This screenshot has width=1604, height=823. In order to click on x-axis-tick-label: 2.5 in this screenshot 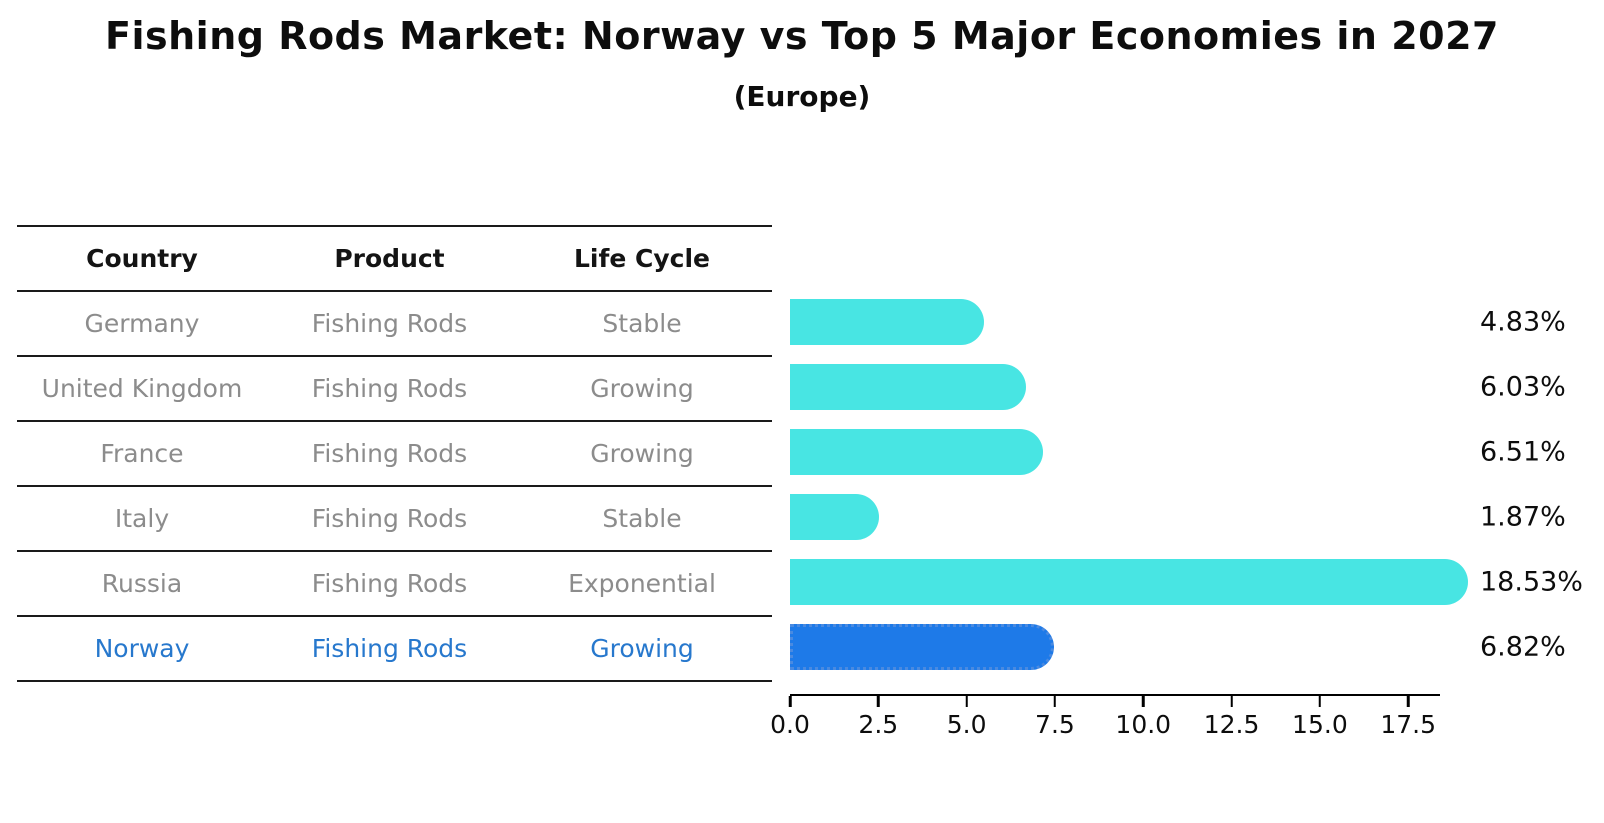, I will do `click(878, 724)`.